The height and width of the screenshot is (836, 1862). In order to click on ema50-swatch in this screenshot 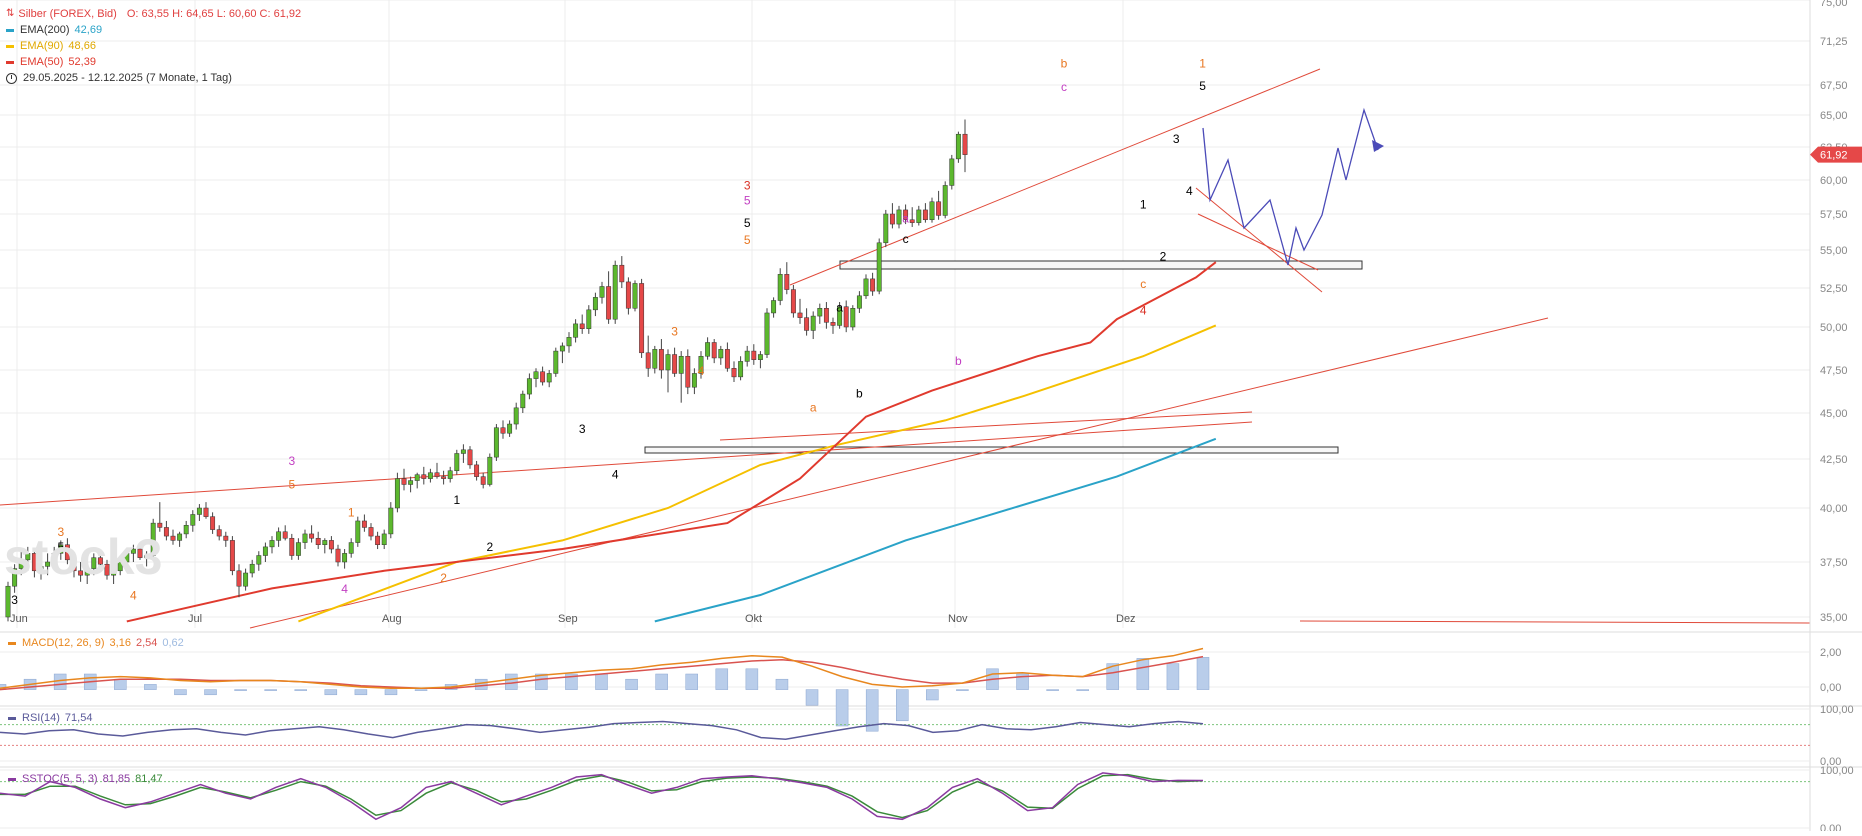, I will do `click(10, 62)`.